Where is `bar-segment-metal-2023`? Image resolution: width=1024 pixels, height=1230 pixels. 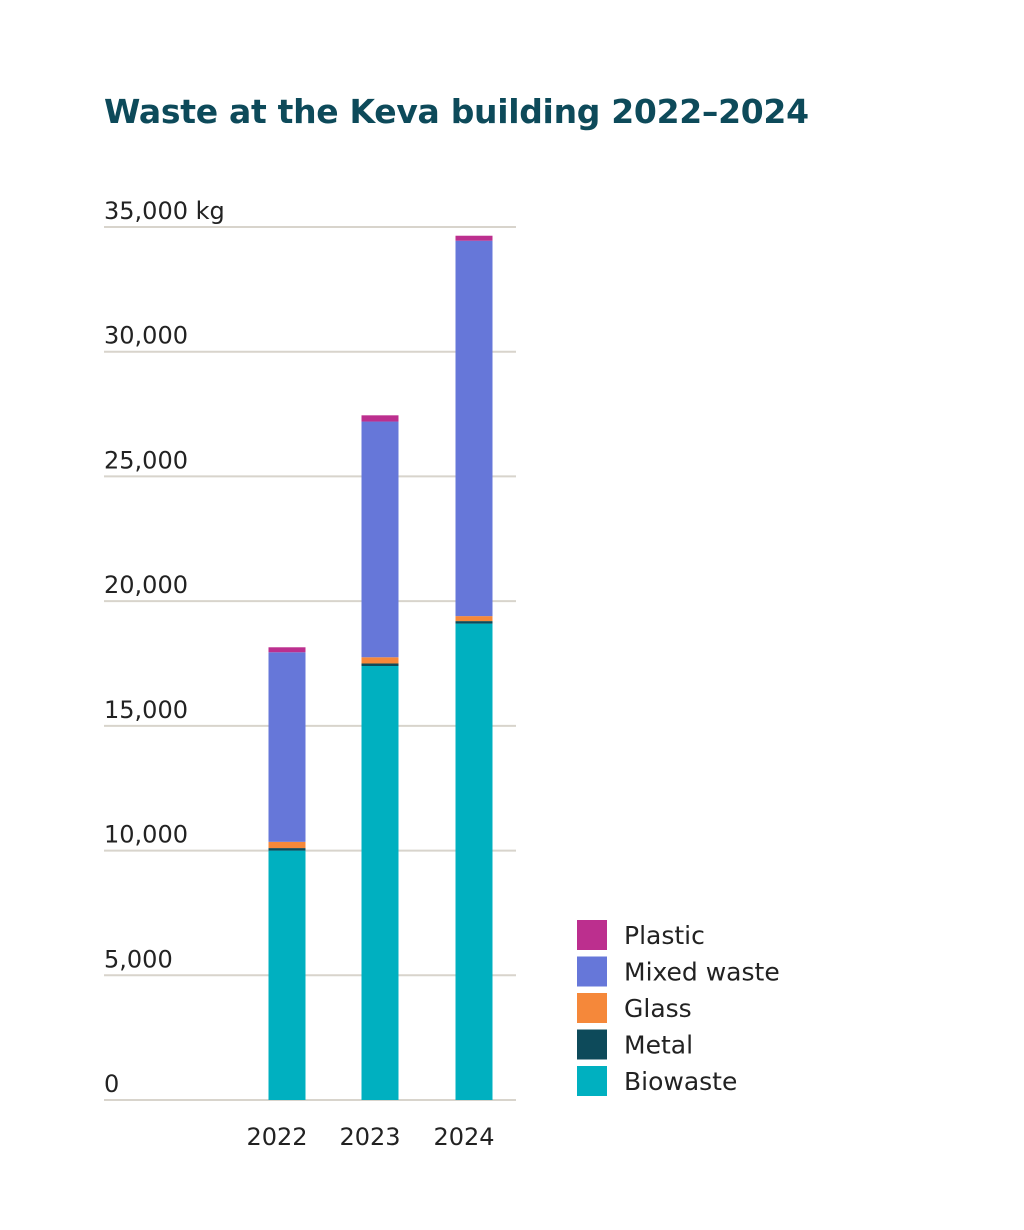
bar-segment-metal-2023 is located at coordinates (380, 664).